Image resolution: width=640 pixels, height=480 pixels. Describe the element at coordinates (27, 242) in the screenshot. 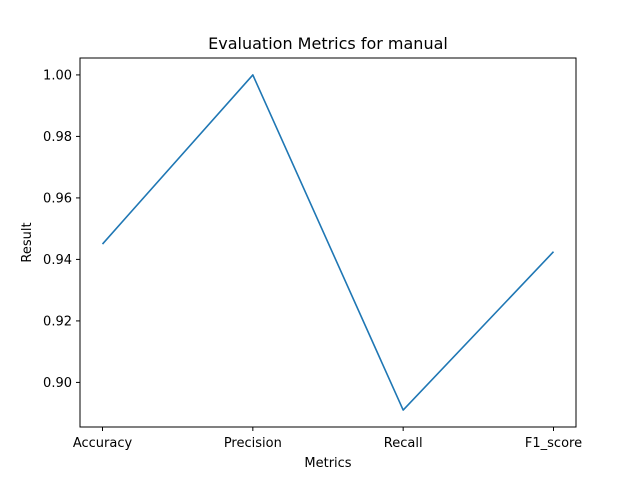

I see `y-axis-label: Result` at that location.